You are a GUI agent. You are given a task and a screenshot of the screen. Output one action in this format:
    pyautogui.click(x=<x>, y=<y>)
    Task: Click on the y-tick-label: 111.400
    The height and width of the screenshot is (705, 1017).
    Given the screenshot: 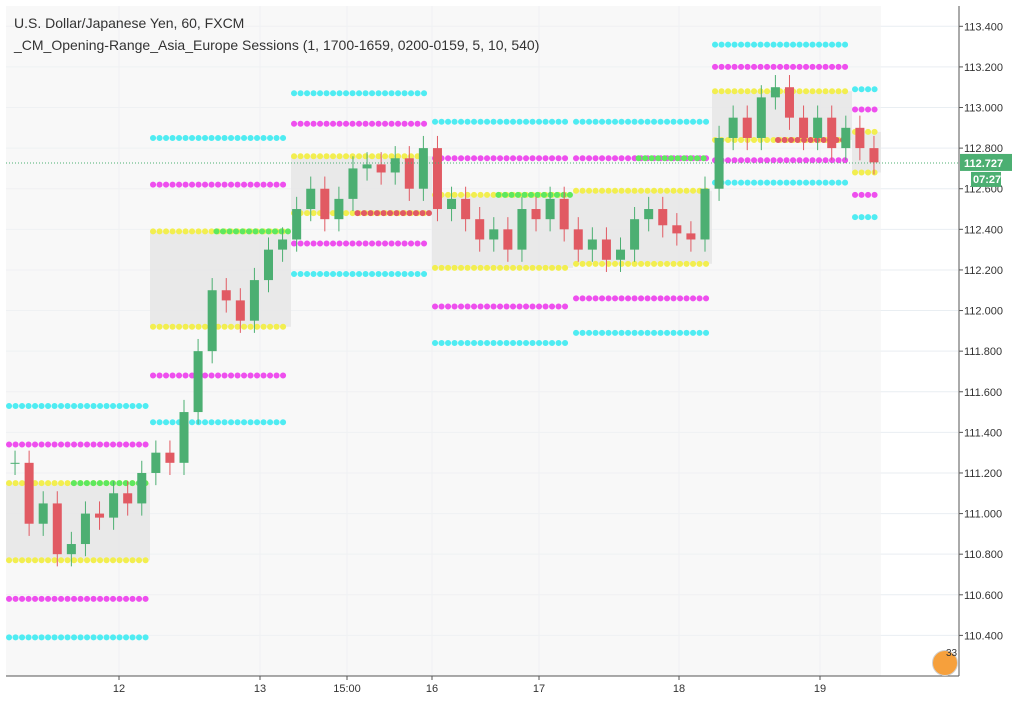 What is the action you would take?
    pyautogui.click(x=983, y=433)
    